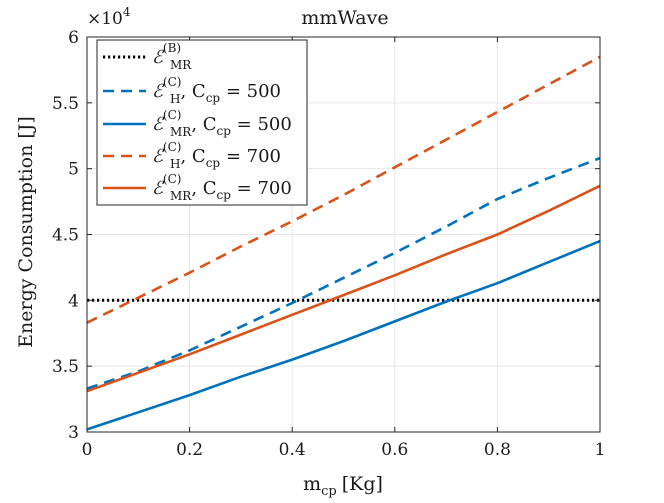  I want to click on x-tick-label: 0.2, so click(189, 450).